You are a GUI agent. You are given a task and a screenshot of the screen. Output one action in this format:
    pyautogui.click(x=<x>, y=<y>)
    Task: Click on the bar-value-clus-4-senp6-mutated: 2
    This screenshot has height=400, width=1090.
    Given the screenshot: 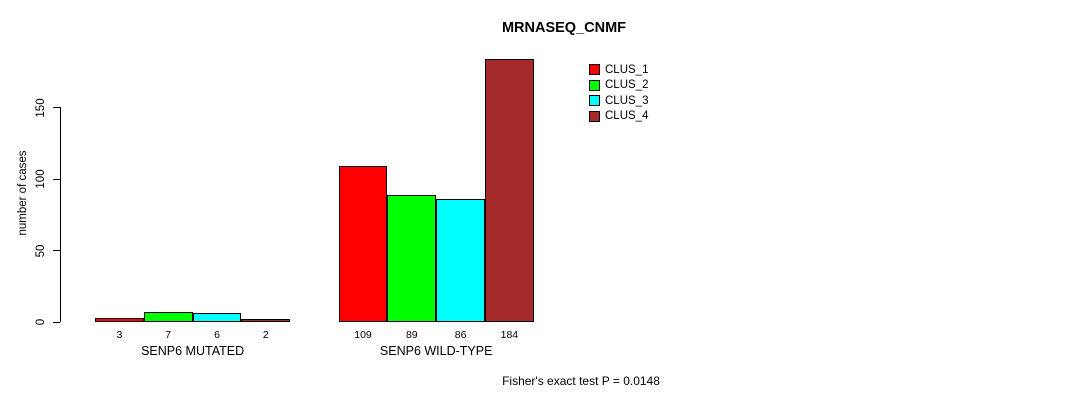 What is the action you would take?
    pyautogui.click(x=265, y=335)
    